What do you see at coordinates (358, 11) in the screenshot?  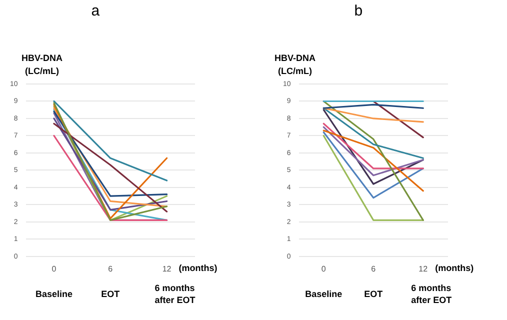 I see `chart-title: b` at bounding box center [358, 11].